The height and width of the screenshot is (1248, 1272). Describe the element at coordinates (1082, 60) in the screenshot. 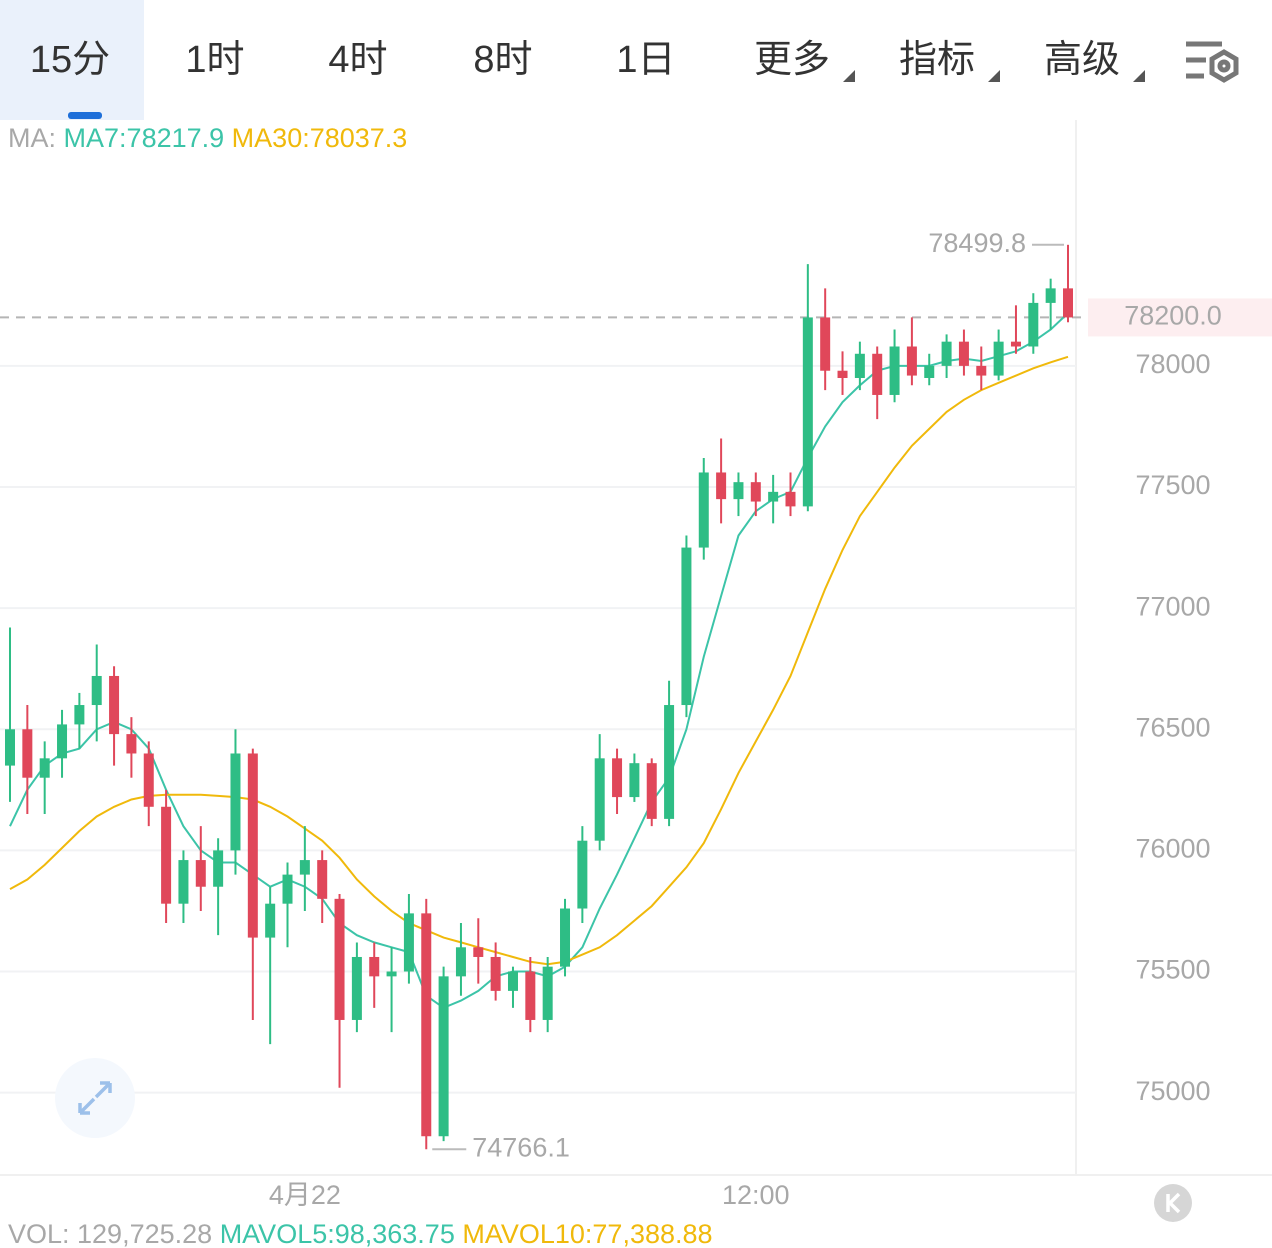

I see `tab: 高级` at that location.